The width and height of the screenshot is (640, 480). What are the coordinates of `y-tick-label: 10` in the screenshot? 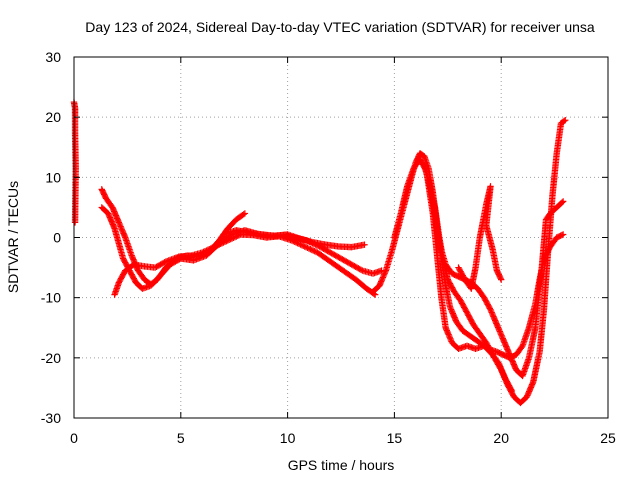 It's located at (53, 177).